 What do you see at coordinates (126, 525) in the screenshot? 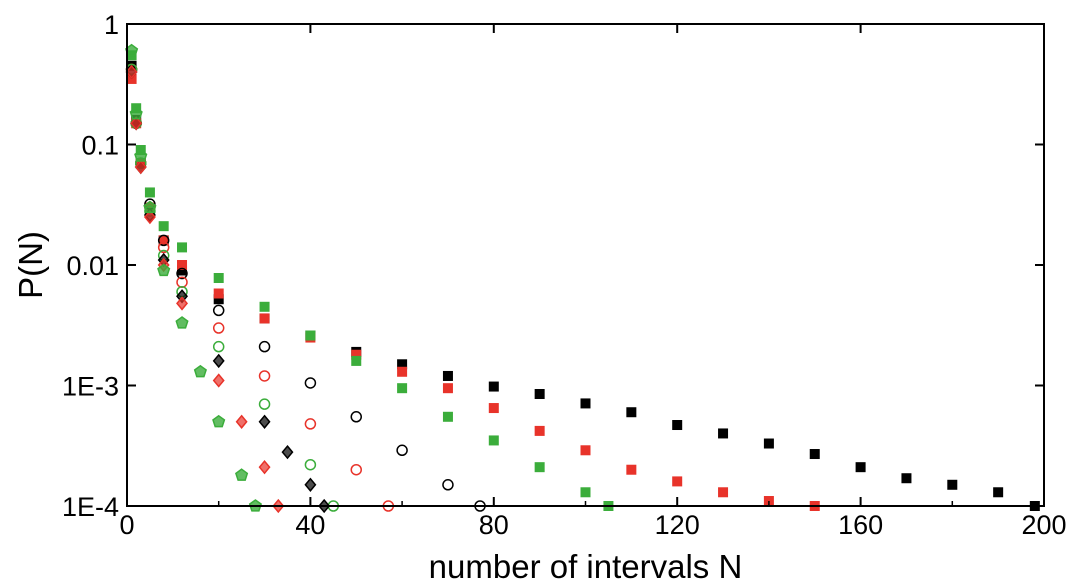
I see `x-tick-label: 0` at bounding box center [126, 525].